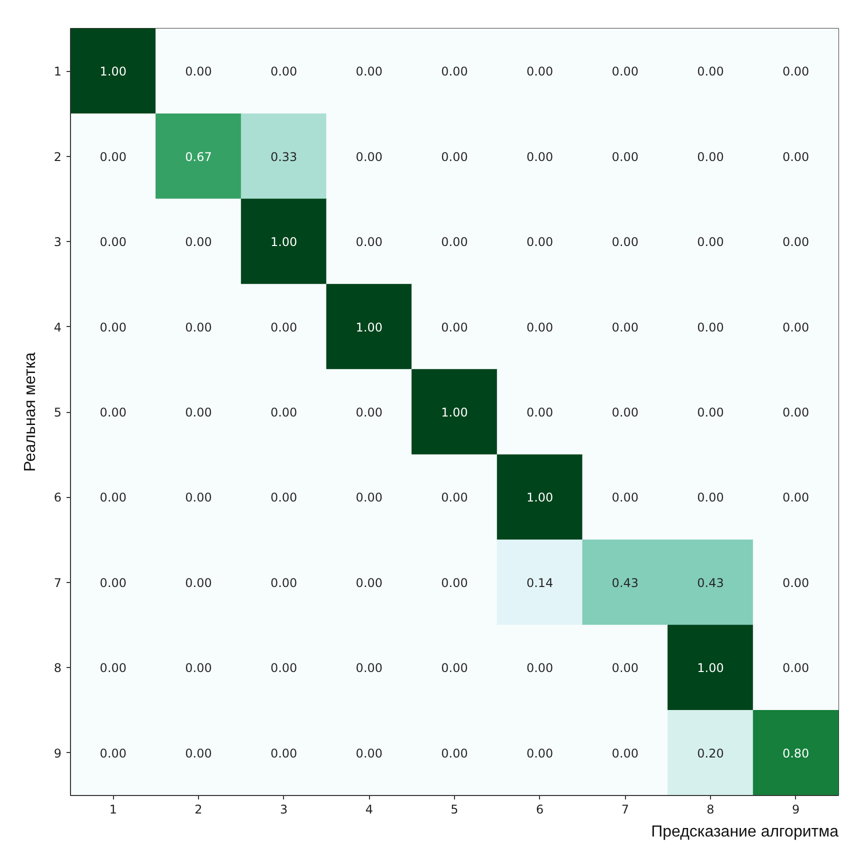 The height and width of the screenshot is (859, 851). I want to click on x-tick-label: 7, so click(625, 809).